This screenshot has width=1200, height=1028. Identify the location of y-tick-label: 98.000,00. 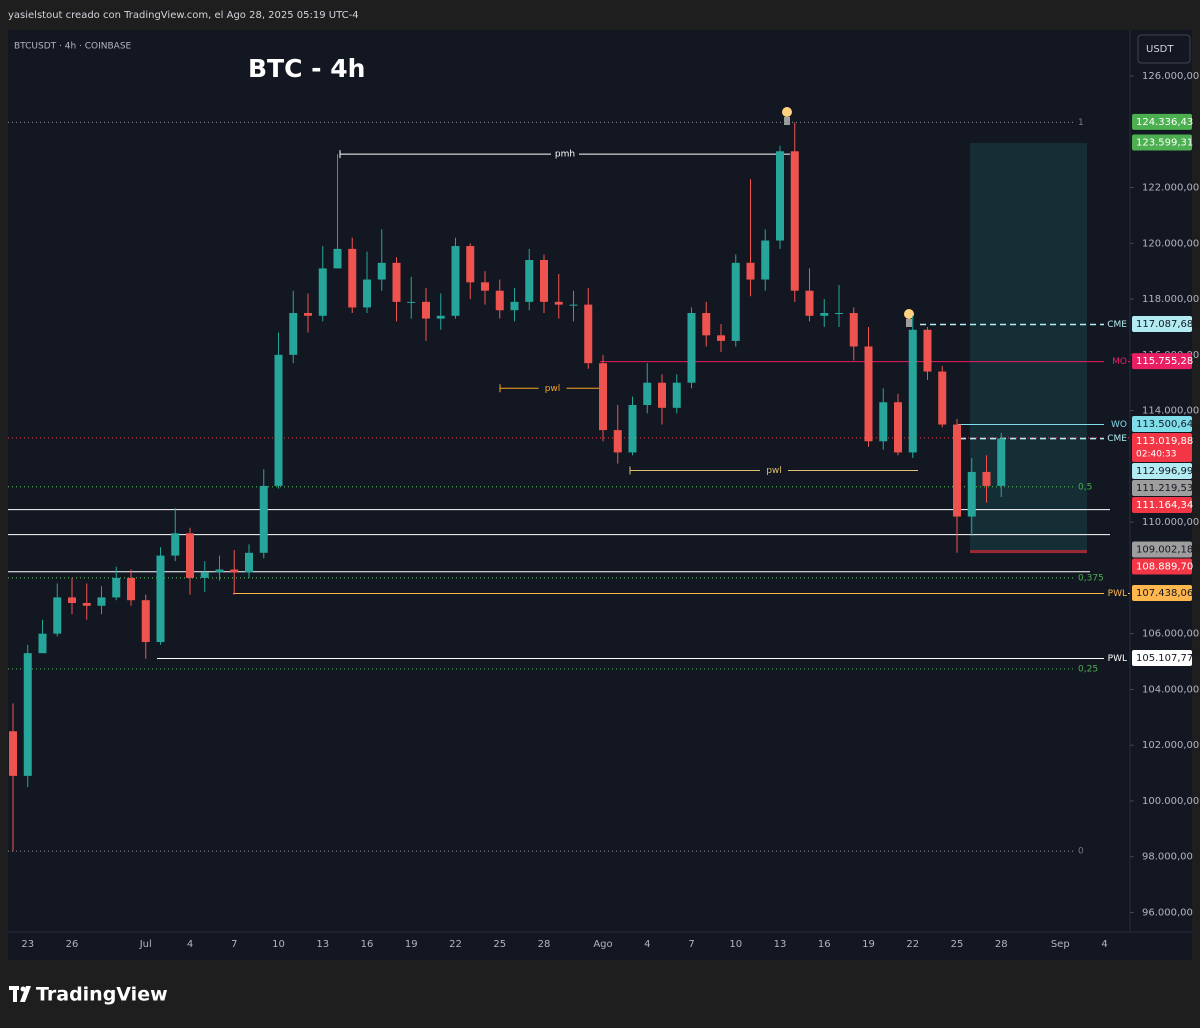
(1167, 857).